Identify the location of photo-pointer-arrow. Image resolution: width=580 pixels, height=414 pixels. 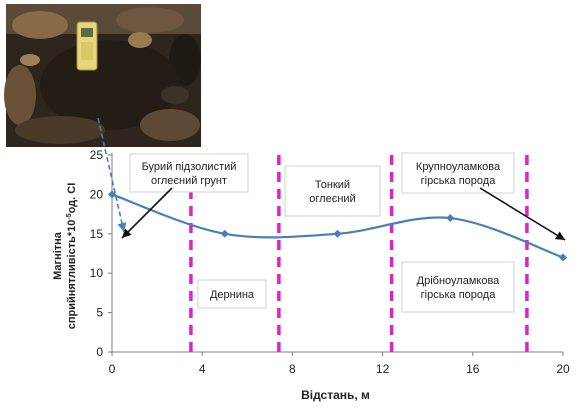
(112, 175).